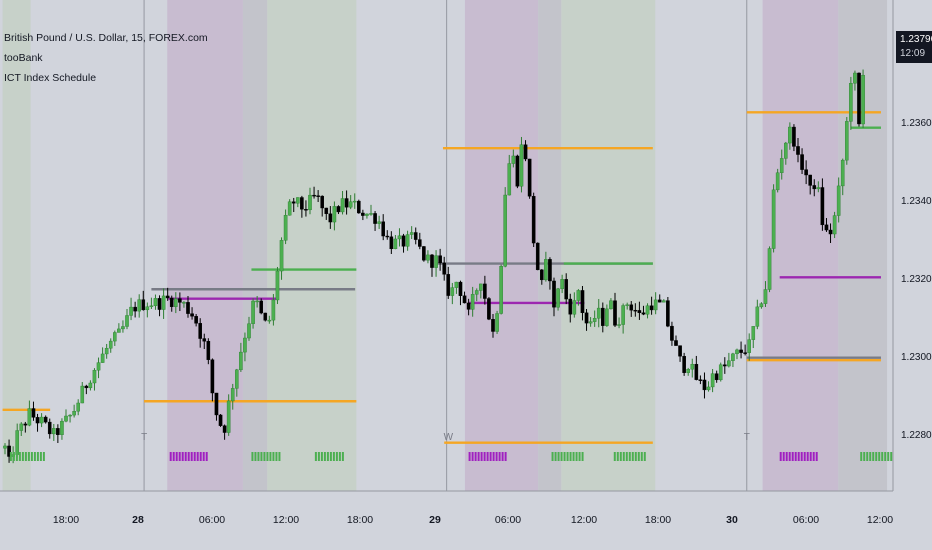  Describe the element at coordinates (50, 78) in the screenshot. I see `indicator-ict-index-schedule: ICT Index Schedule` at that location.